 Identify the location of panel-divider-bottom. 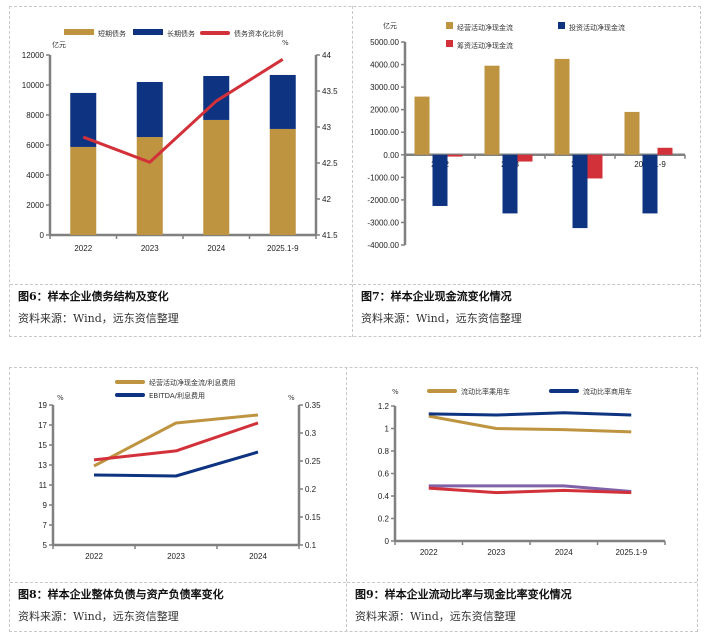
(346, 499).